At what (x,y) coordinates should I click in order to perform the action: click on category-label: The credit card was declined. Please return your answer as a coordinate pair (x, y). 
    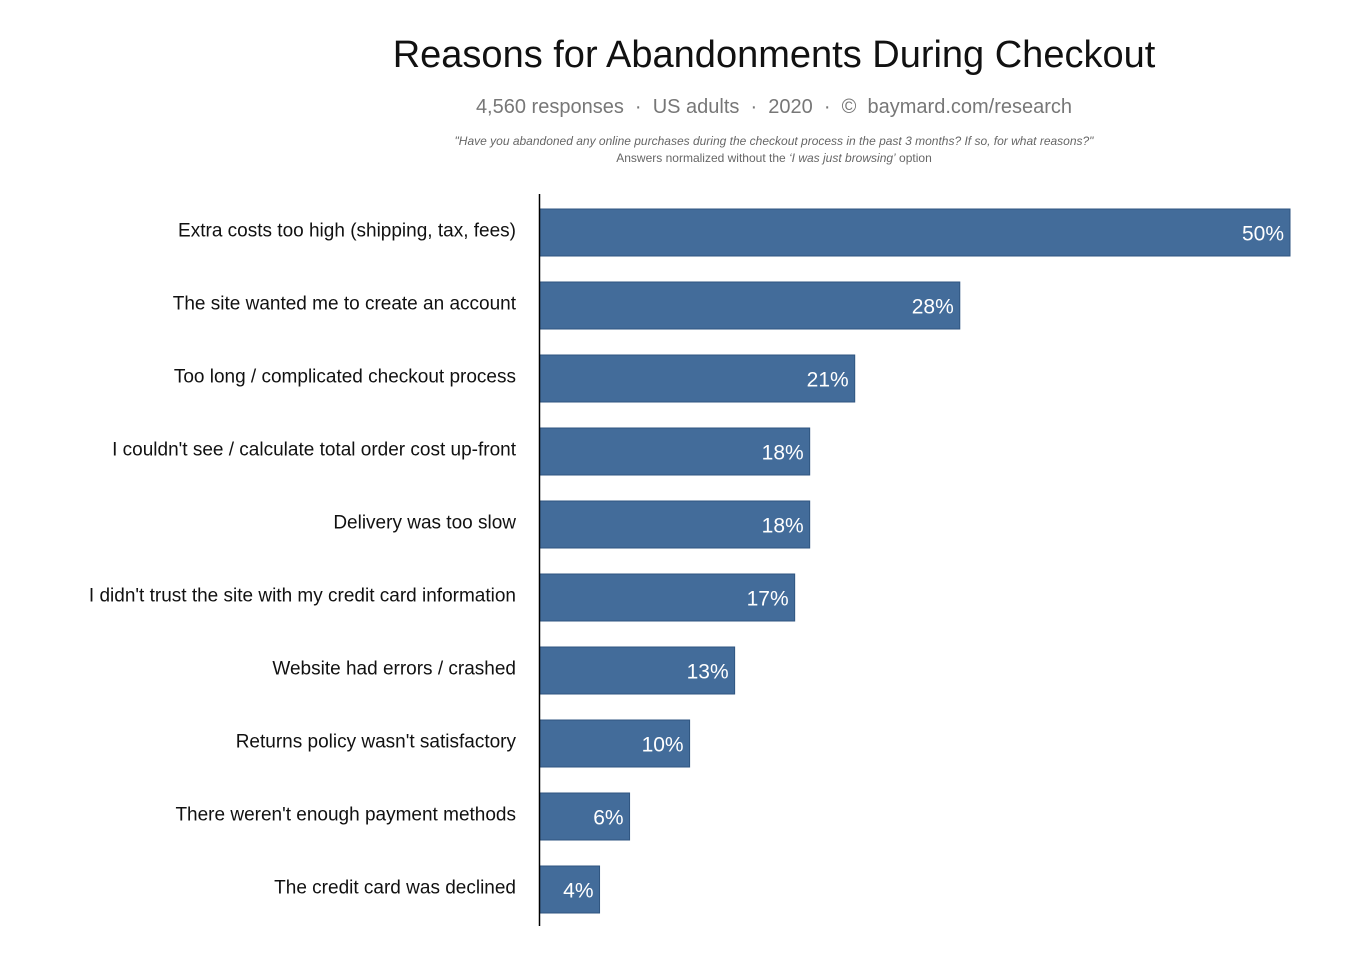
    Looking at the image, I should click on (395, 888).